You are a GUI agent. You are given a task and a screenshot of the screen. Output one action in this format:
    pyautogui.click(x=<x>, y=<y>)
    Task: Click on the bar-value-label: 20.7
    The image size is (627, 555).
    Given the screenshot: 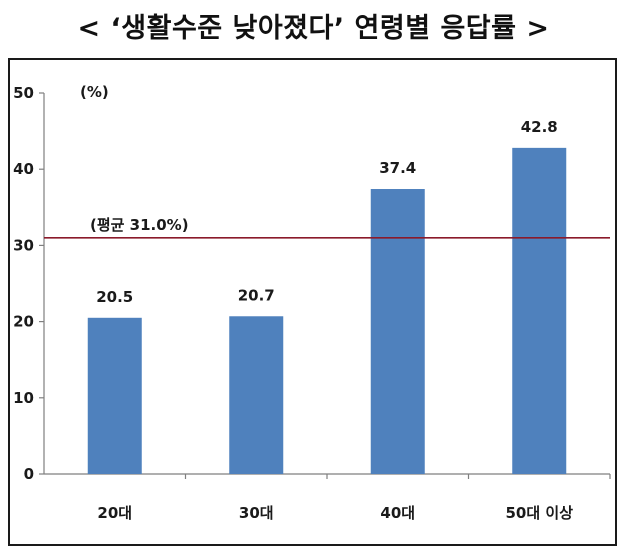 What is the action you would take?
    pyautogui.click(x=256, y=295)
    